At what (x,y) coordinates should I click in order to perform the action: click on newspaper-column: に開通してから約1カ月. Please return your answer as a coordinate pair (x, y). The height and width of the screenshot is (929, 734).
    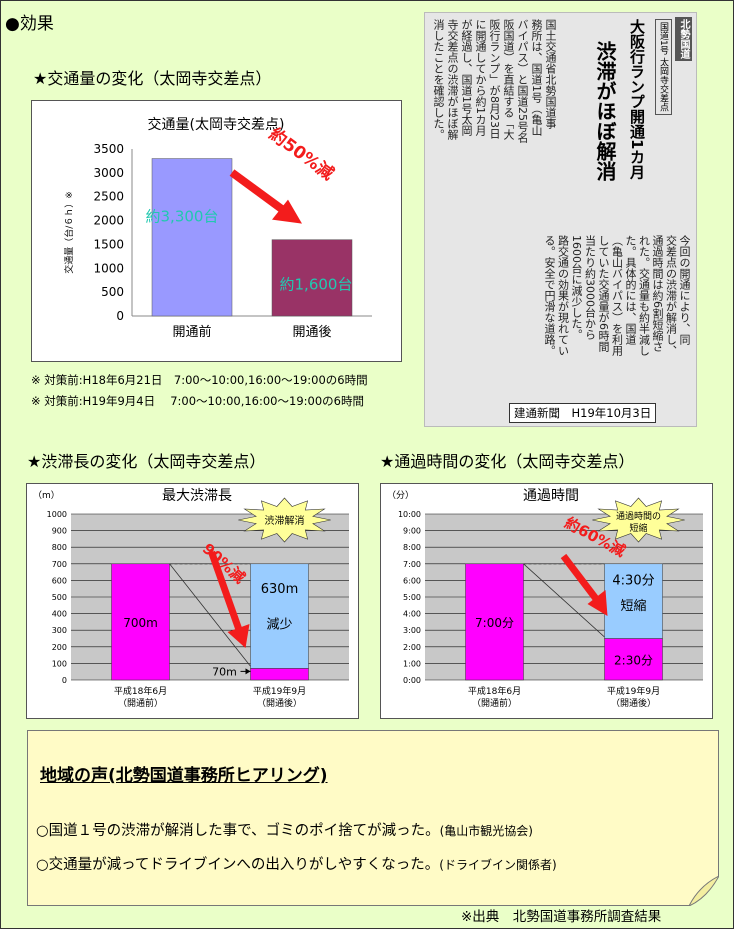
    Looking at the image, I should click on (480, 77).